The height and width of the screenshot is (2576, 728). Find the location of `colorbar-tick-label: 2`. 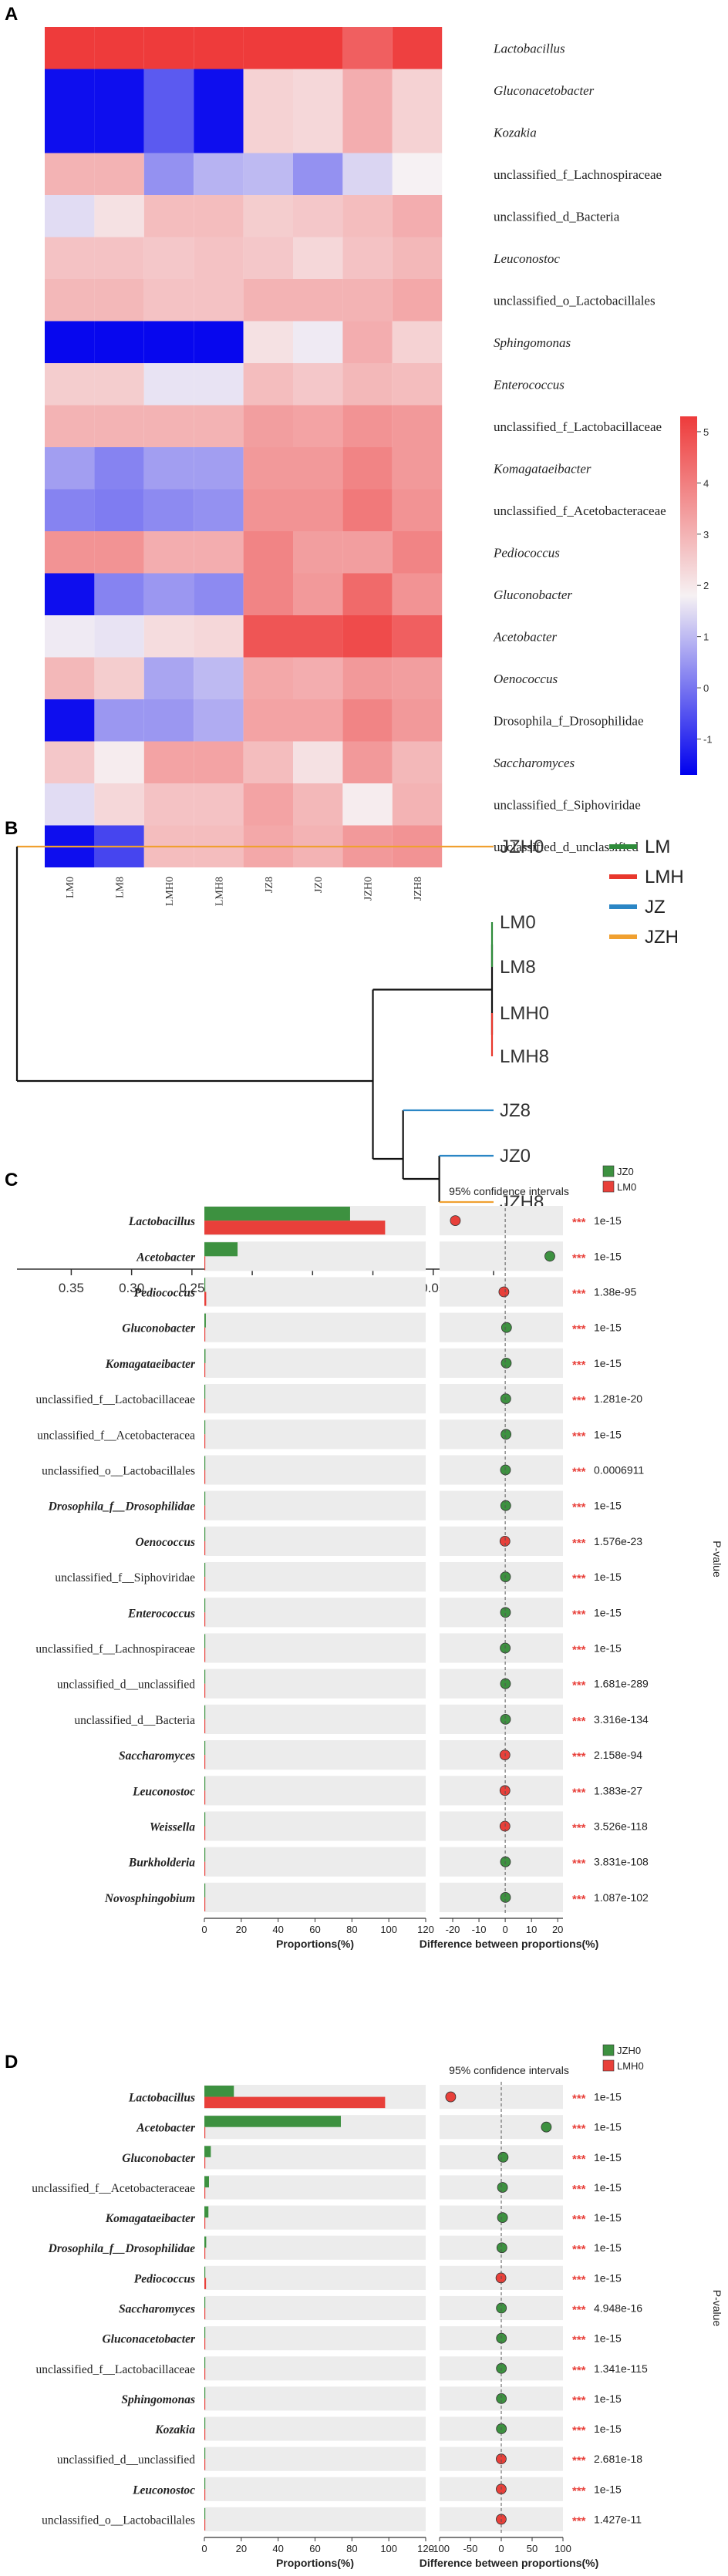

colorbar-tick-label: 2 is located at coordinates (706, 585).